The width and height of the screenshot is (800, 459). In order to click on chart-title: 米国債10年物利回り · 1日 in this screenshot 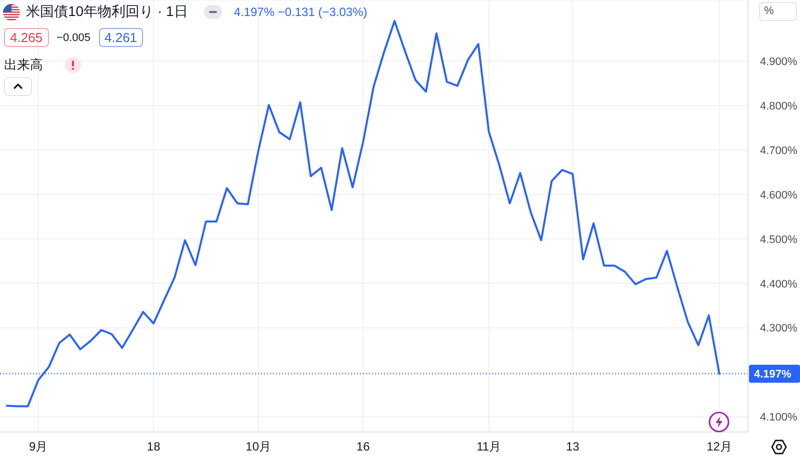, I will do `click(107, 11)`.